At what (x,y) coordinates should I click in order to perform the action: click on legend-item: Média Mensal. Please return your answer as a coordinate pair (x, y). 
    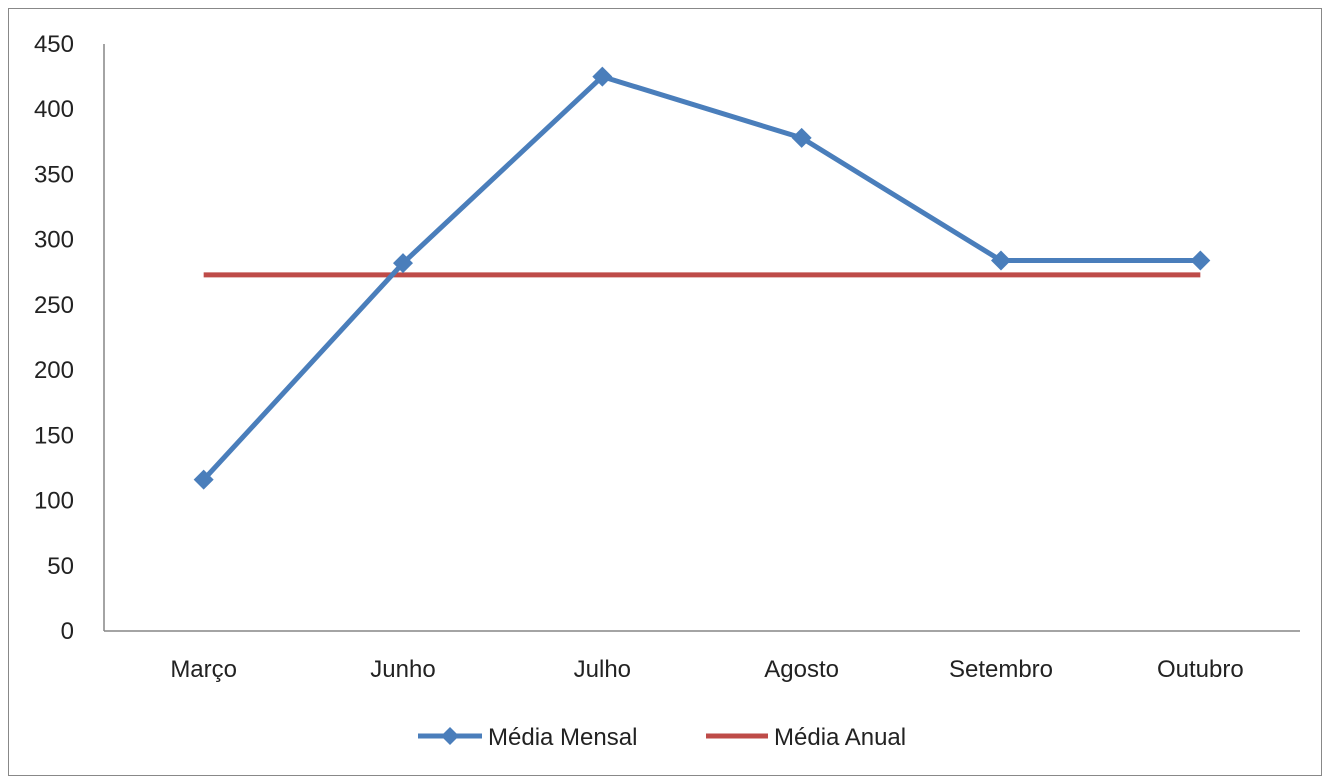
    Looking at the image, I should click on (527, 737).